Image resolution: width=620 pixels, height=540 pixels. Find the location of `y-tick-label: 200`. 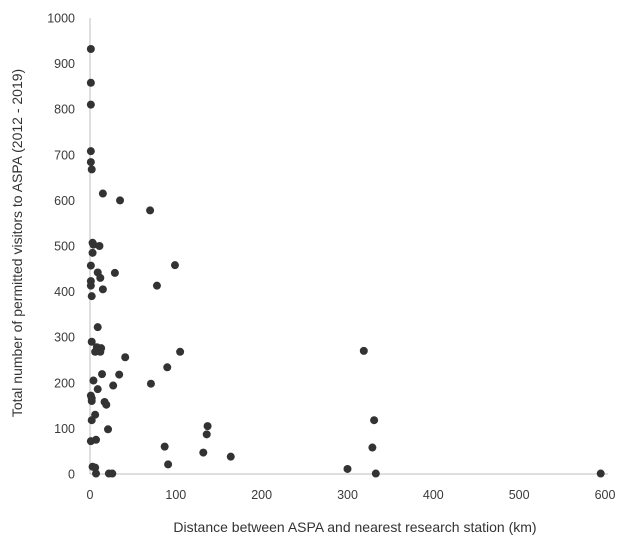

y-tick-label: 200 is located at coordinates (64, 383).